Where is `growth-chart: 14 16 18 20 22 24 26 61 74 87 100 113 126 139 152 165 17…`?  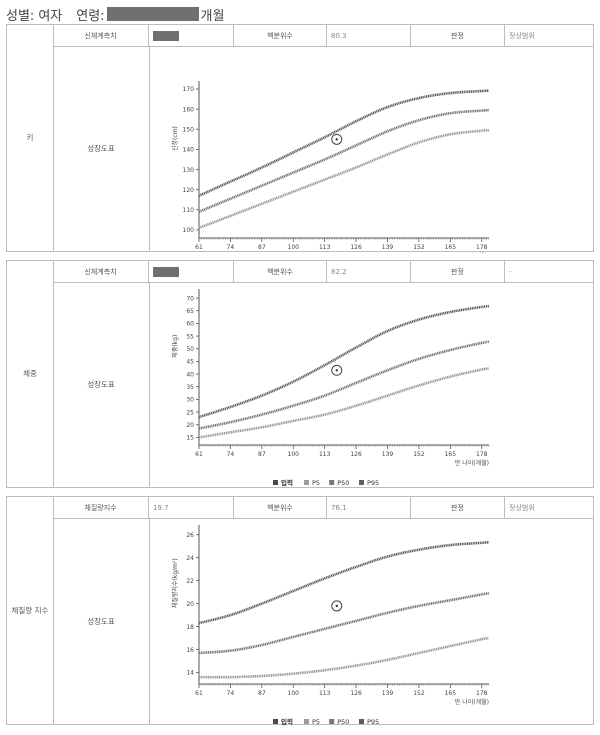 growth-chart: 14 16 18 20 22 24 26 61 74 87 100 113 126 139 152 165 17… is located at coordinates (330, 625).